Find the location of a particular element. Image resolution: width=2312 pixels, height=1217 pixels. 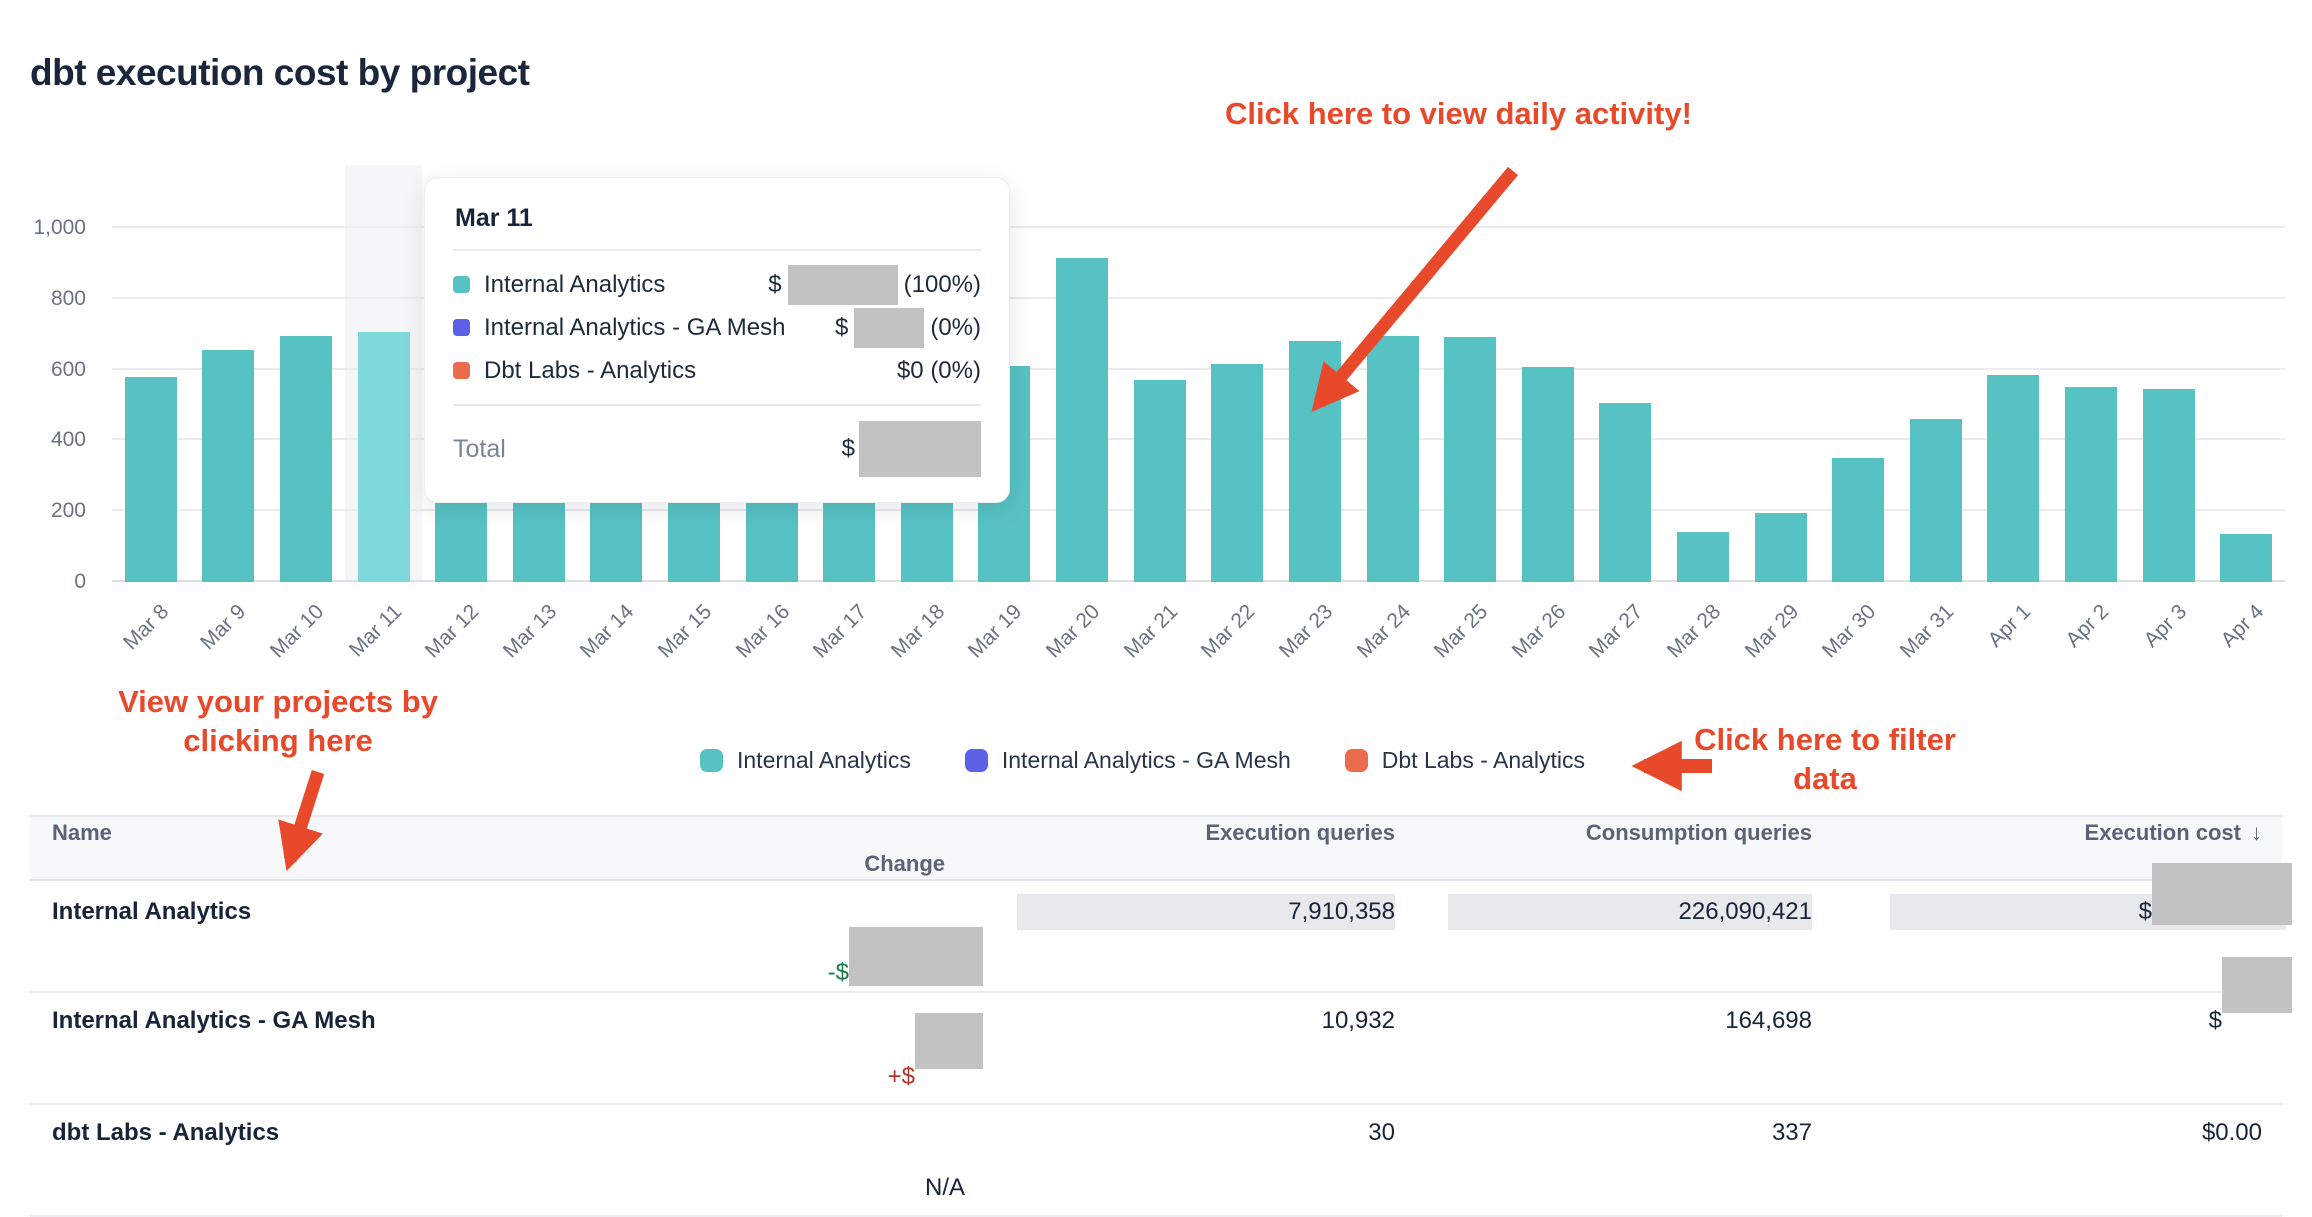

column-header-execution-cost: Execution cost ↓ is located at coordinates (2173, 832).